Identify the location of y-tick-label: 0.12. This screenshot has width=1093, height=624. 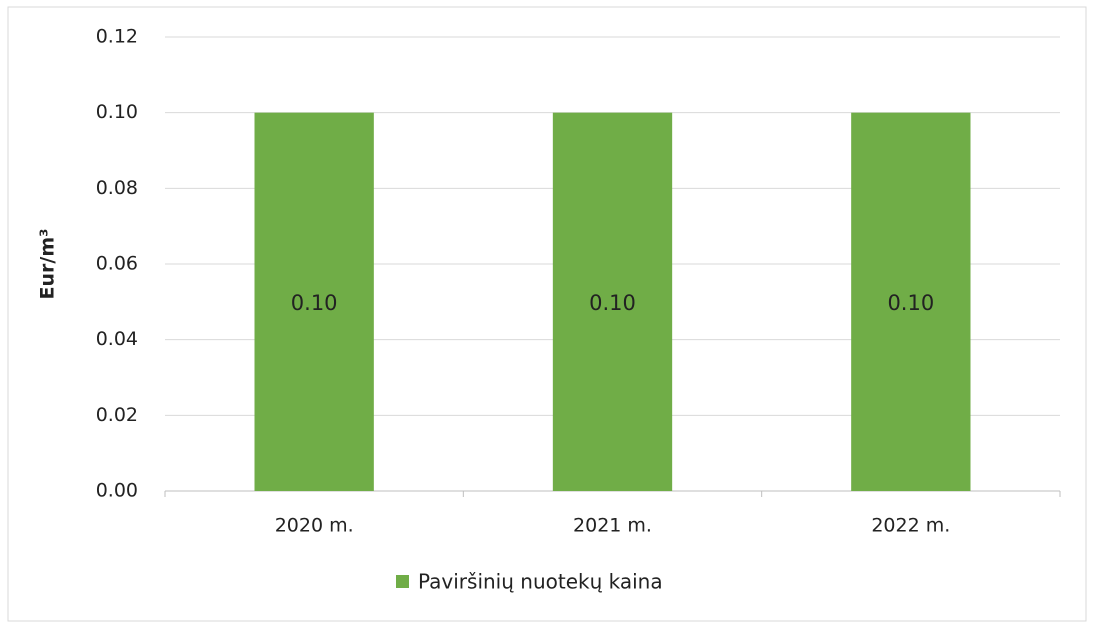
(117, 37).